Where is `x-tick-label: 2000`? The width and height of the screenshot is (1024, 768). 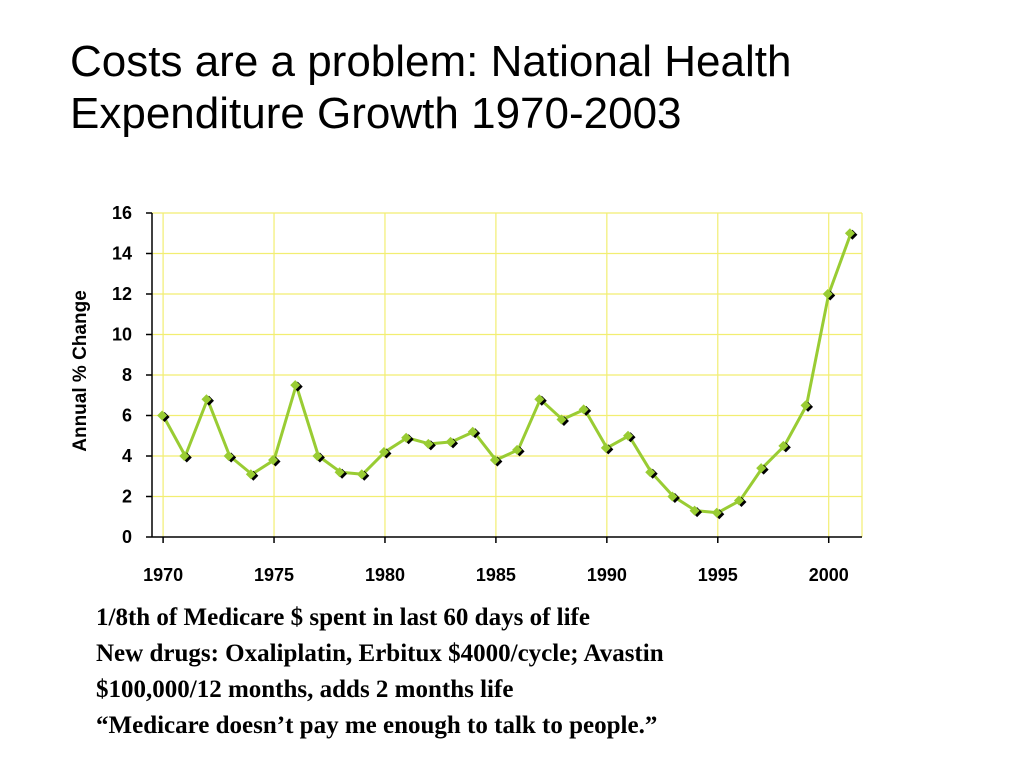
x-tick-label: 2000 is located at coordinates (829, 575).